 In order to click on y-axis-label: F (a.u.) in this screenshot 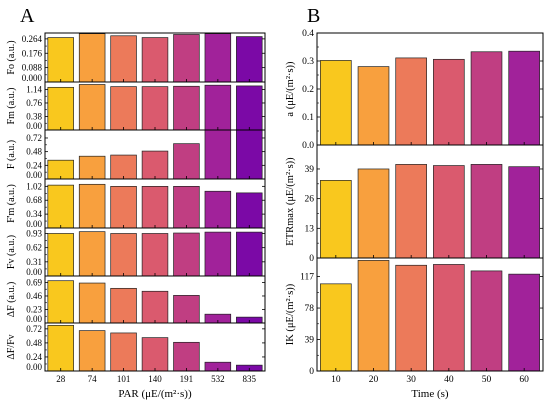, I will do `click(11, 154)`.